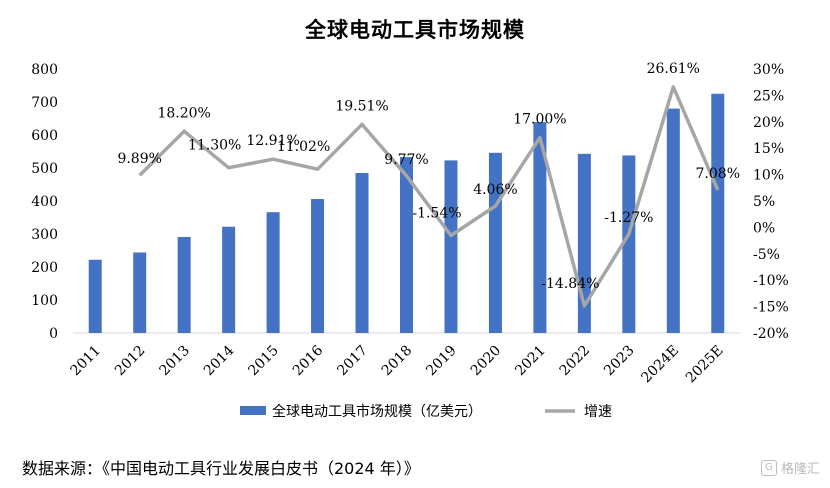  I want to click on x-tick-label: 2019, so click(441, 361).